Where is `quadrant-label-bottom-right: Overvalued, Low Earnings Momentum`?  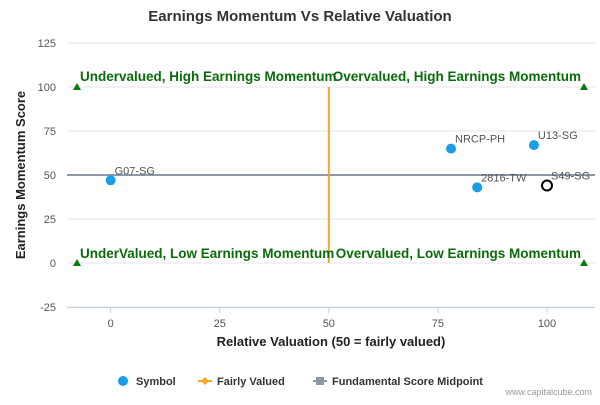 quadrant-label-bottom-right: Overvalued, Low Earnings Momentum is located at coordinates (458, 253).